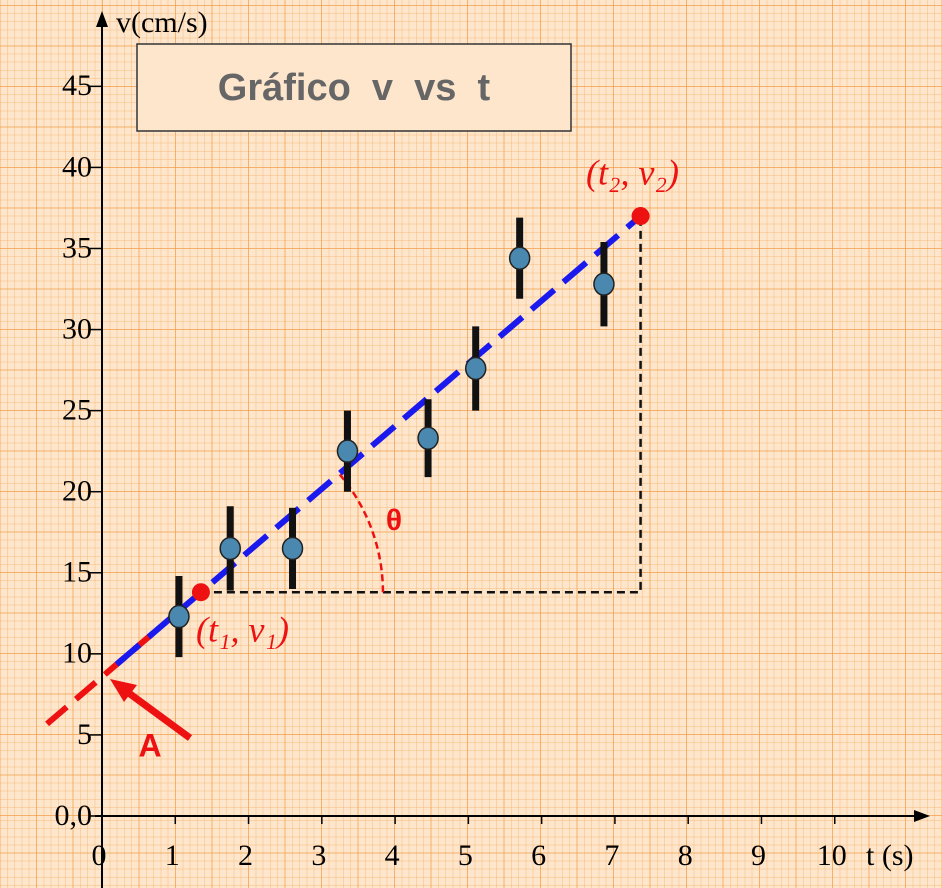  What do you see at coordinates (77, 247) in the screenshot?
I see `y-tick-label: 35` at bounding box center [77, 247].